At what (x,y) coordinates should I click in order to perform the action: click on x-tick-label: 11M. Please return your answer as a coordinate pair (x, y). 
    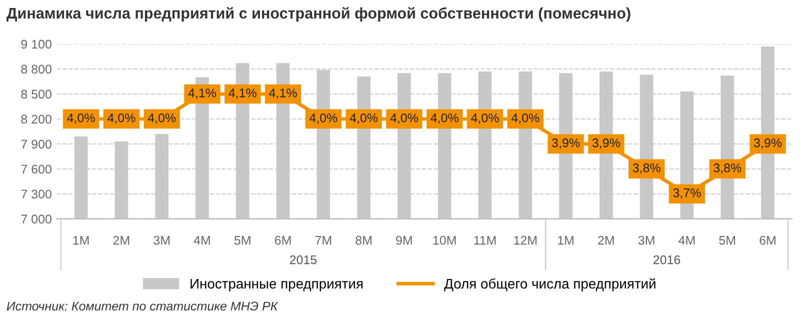
    Looking at the image, I should click on (485, 240).